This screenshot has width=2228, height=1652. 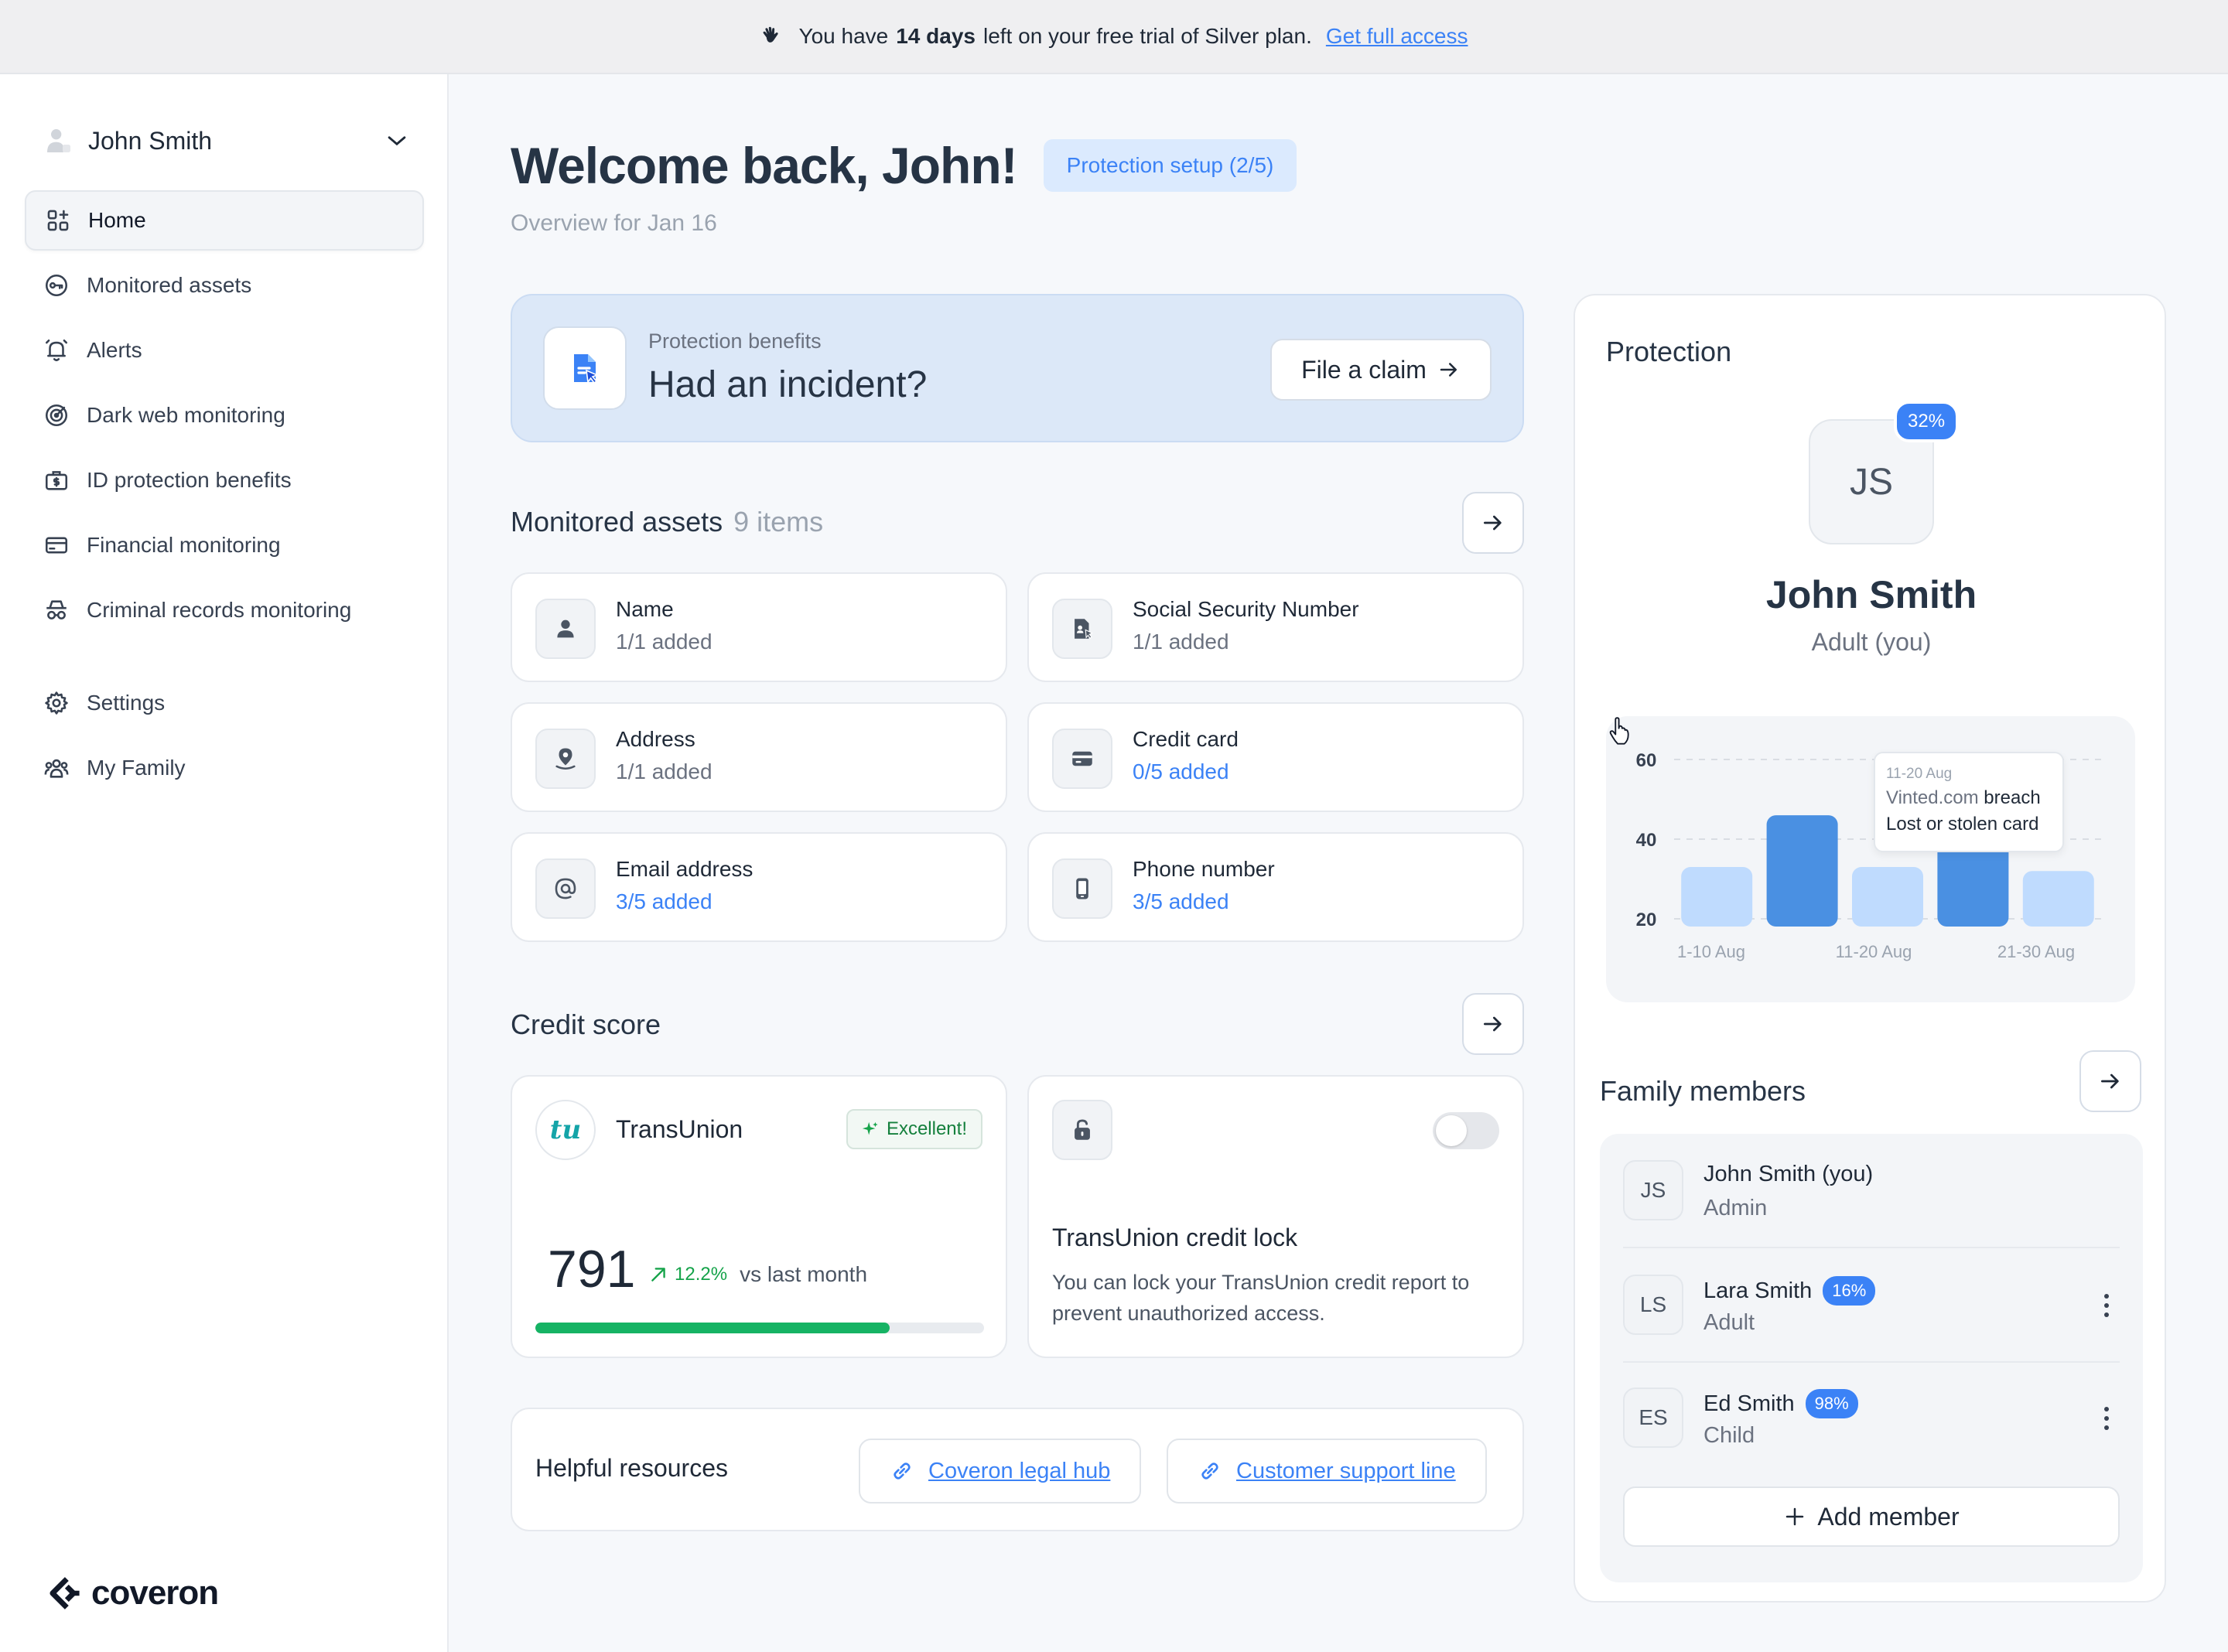 I want to click on protection-setup-badge: Protection setup (2/5), so click(x=1170, y=165).